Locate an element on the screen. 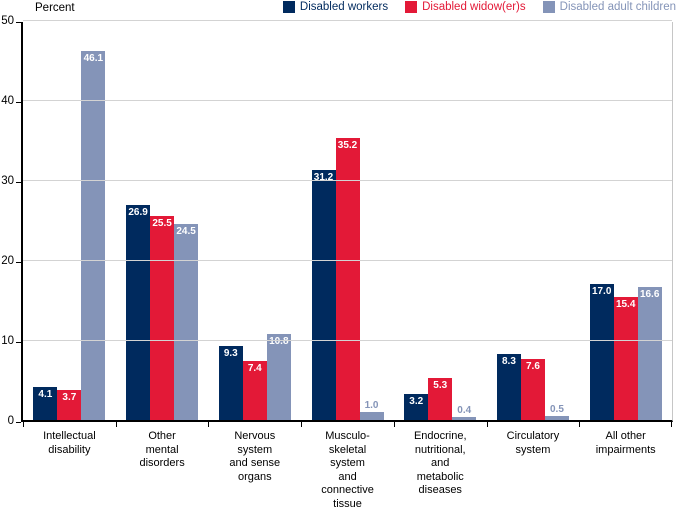 Image resolution: width=677 pixels, height=515 pixels. bar-value-label: 0.5 is located at coordinates (557, 409).